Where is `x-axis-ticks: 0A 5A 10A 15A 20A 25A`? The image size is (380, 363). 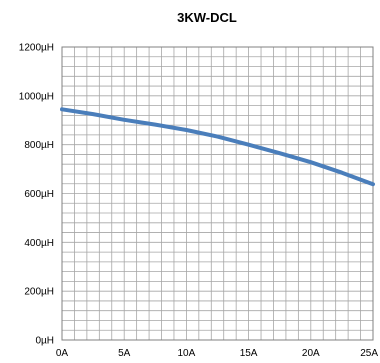 x-axis-ticks: 0A 5A 10A 15A 20A 25A is located at coordinates (217, 353).